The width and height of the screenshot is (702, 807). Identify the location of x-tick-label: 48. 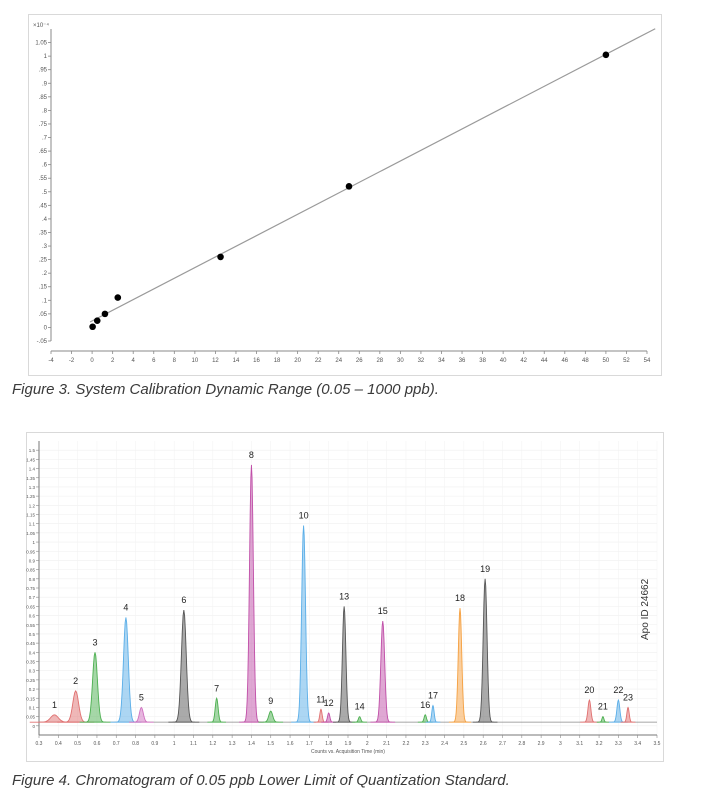
(585, 361).